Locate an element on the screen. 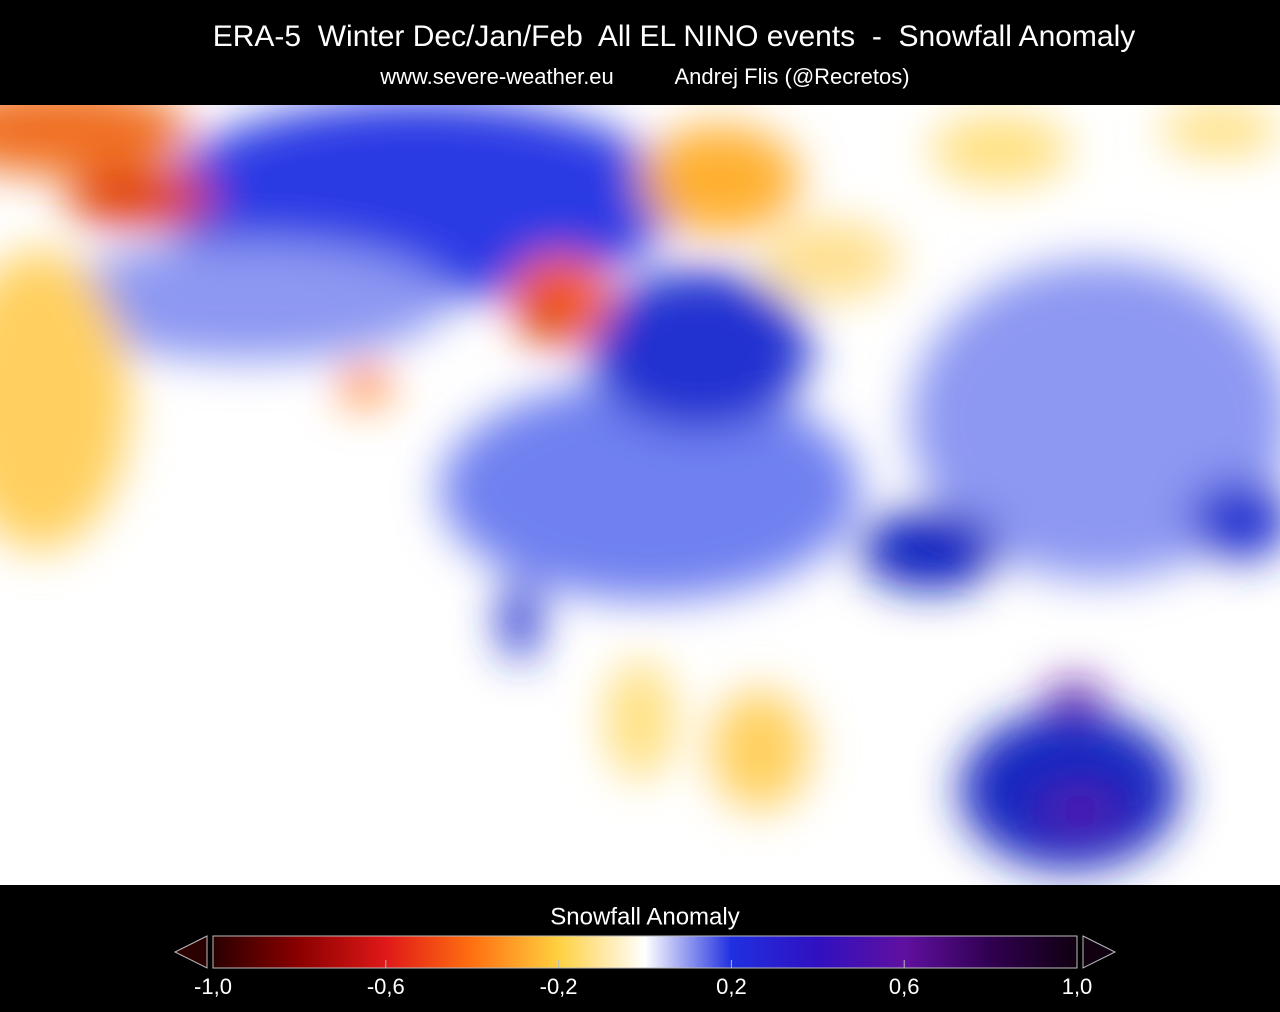  colorbar-high-arrow is located at coordinates (1099, 952).